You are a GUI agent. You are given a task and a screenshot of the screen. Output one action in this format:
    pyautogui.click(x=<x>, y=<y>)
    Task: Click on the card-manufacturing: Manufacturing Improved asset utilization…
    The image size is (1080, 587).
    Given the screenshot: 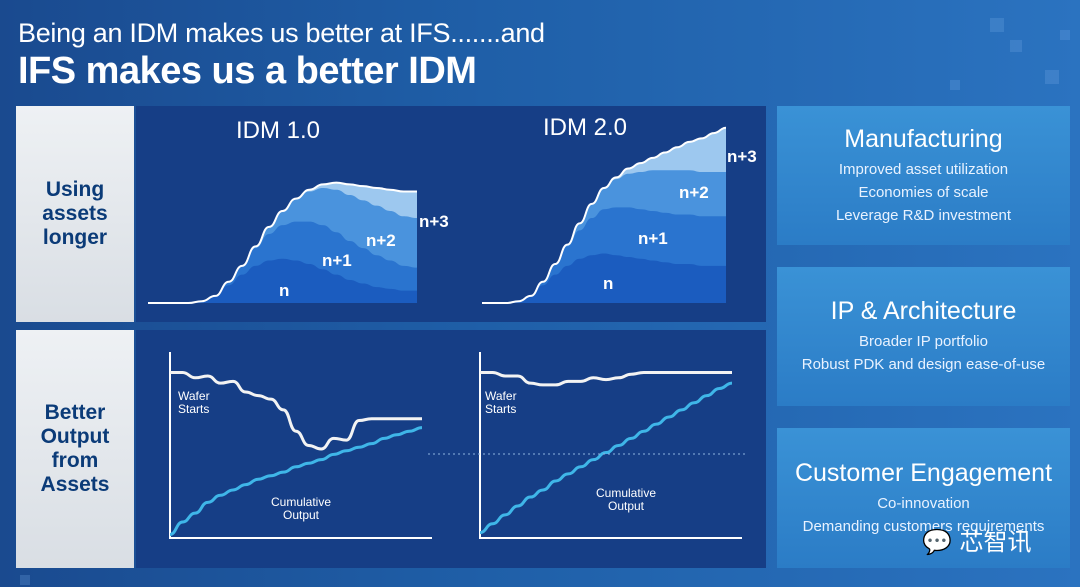 What is the action you would take?
    pyautogui.click(x=923, y=175)
    